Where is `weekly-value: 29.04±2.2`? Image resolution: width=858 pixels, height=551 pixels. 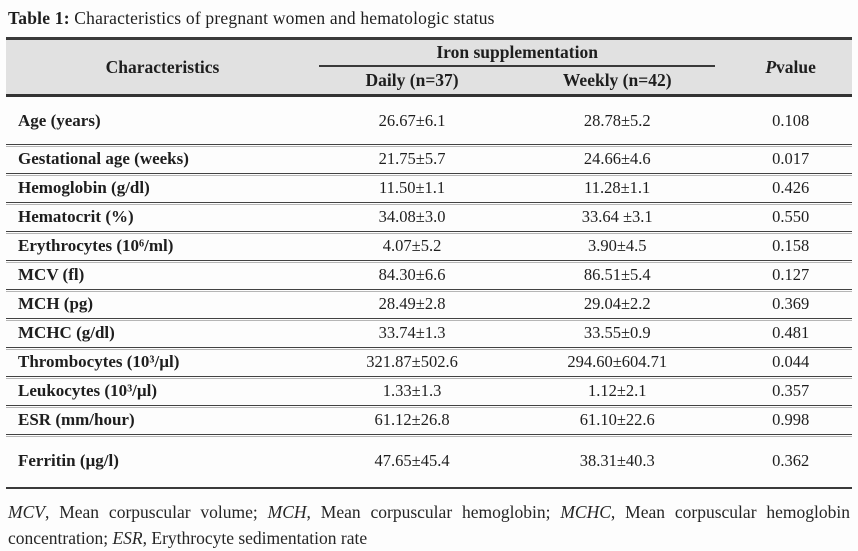 weekly-value: 29.04±2.2 is located at coordinates (617, 303).